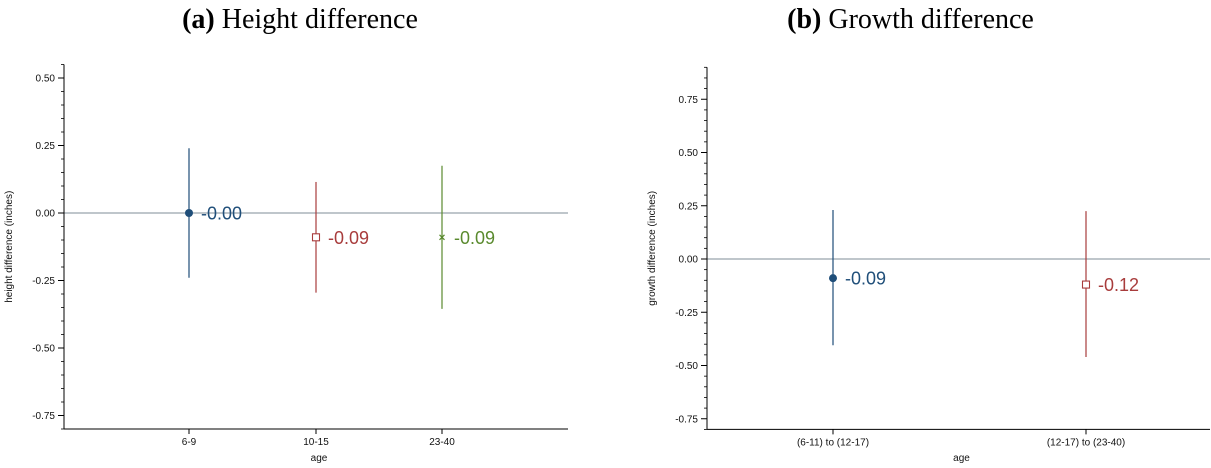  Describe the element at coordinates (1086, 442) in the screenshot. I see `x-tick-label: (12-17) to (23-40)` at that location.